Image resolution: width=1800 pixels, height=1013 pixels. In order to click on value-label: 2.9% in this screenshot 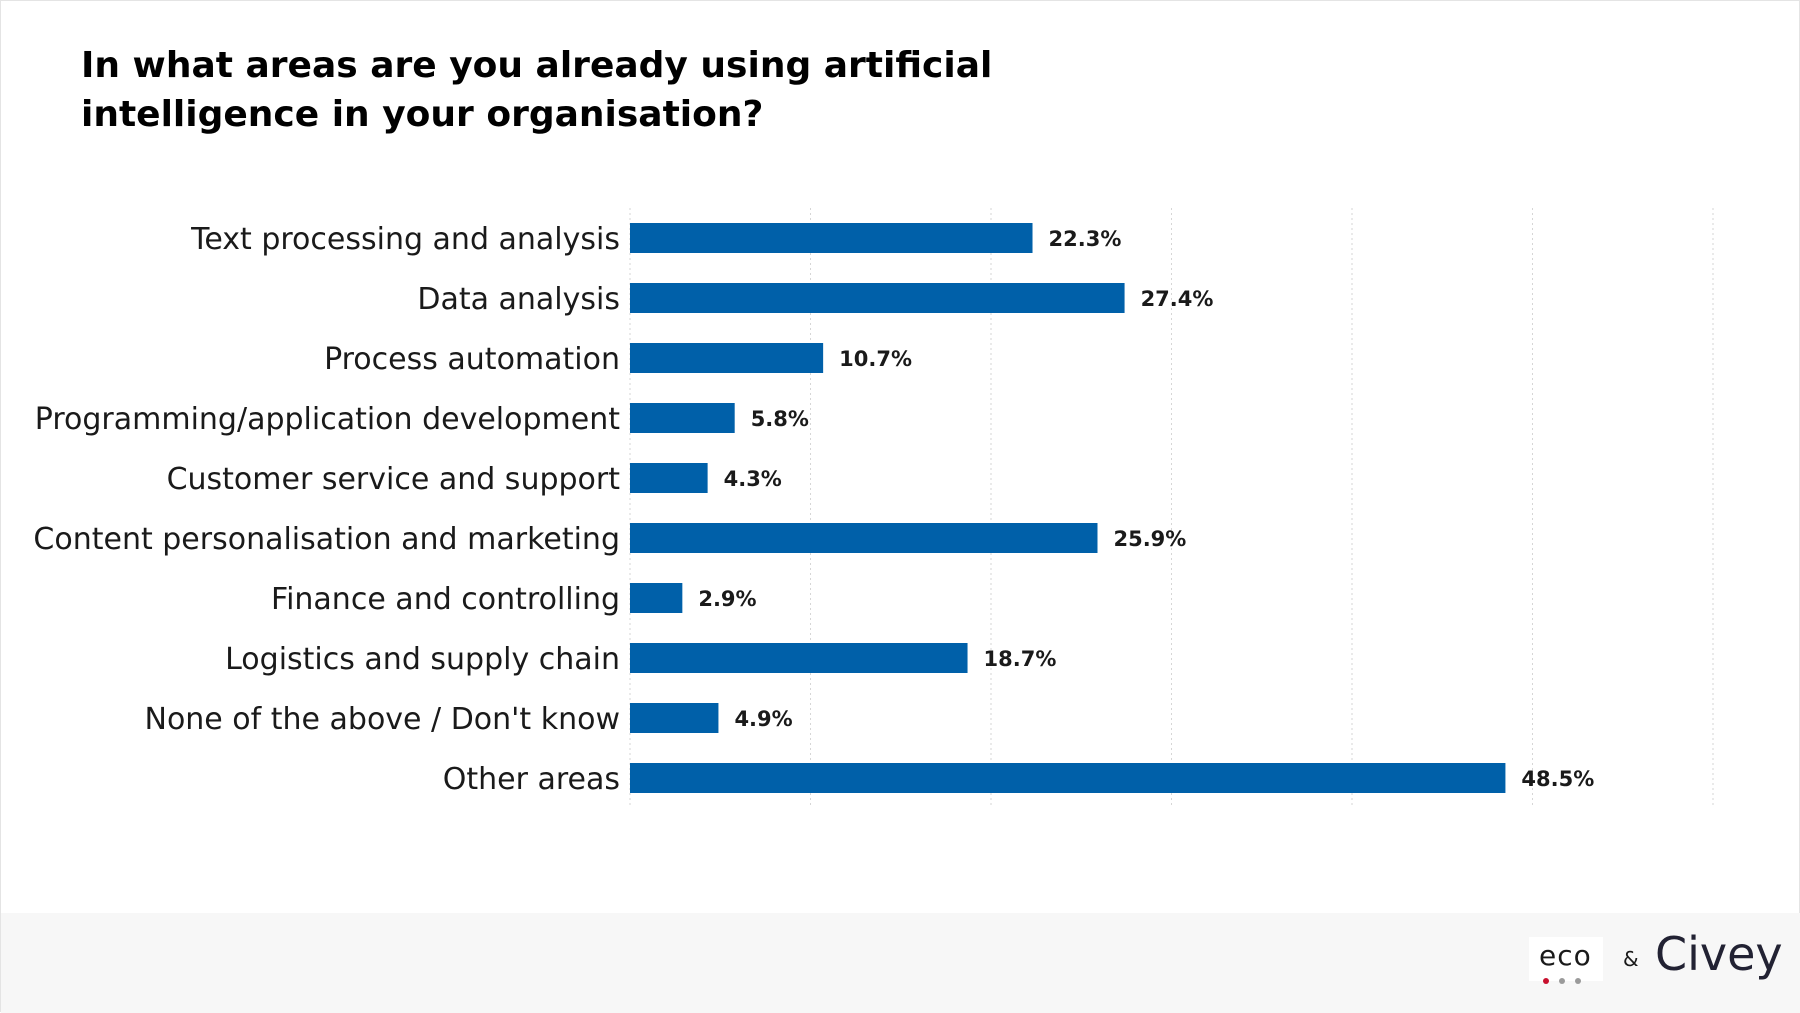, I will do `click(727, 599)`.